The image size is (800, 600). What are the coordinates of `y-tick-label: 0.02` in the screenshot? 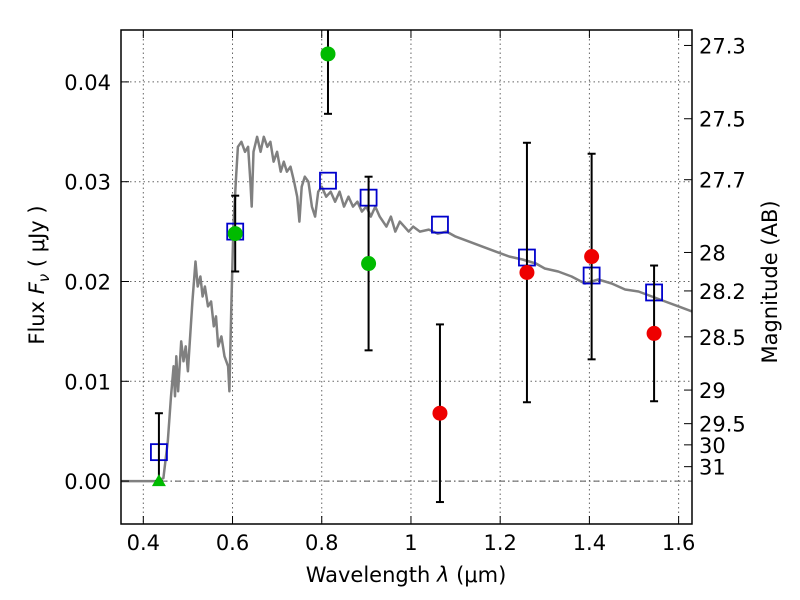 It's located at (87, 282).